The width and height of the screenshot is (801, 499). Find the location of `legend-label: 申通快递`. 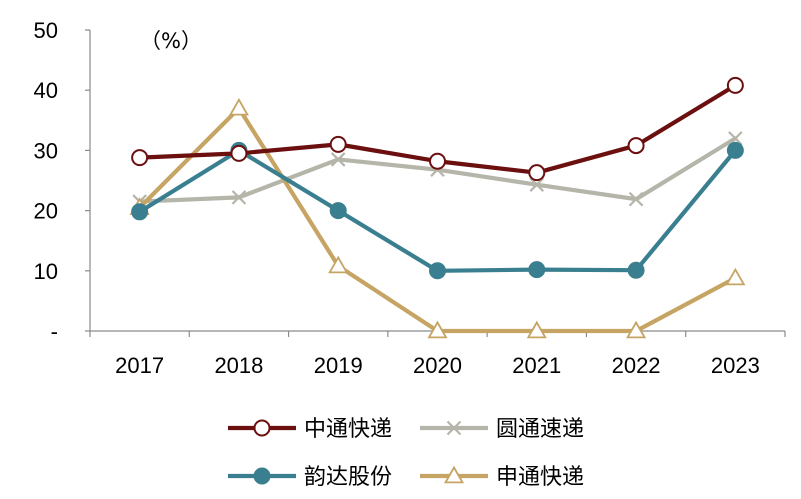

legend-label: 申通快递 is located at coordinates (540, 477).